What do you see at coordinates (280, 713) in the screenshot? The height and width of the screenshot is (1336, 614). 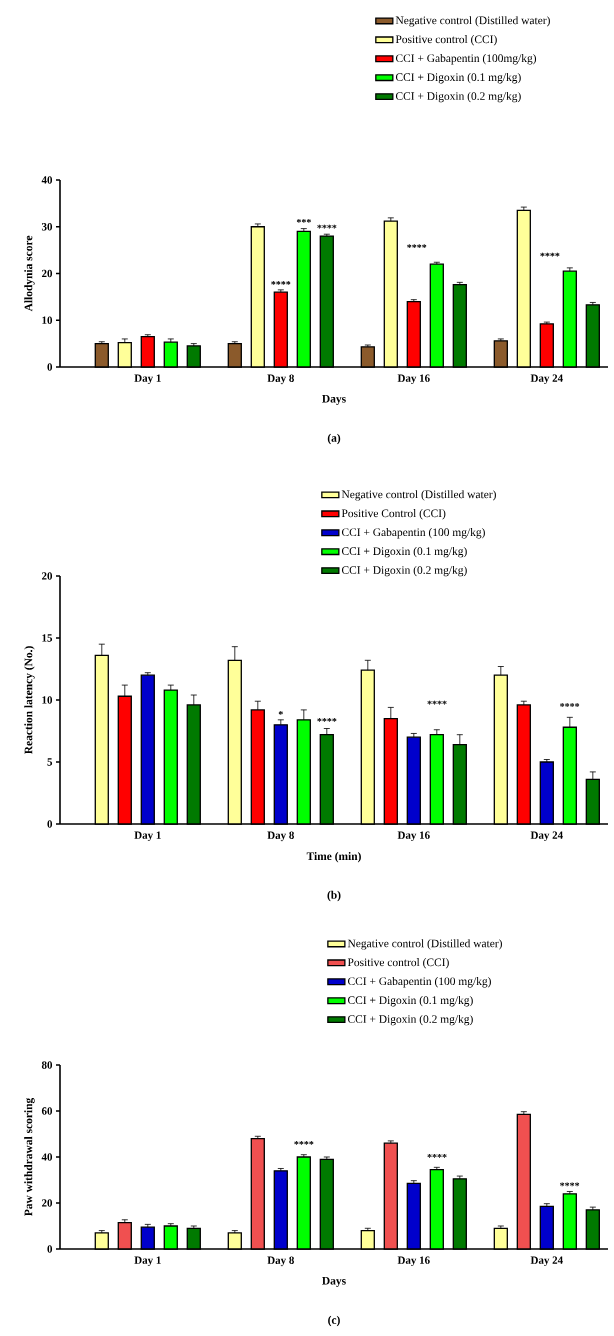 I see `annotation: *` at bounding box center [280, 713].